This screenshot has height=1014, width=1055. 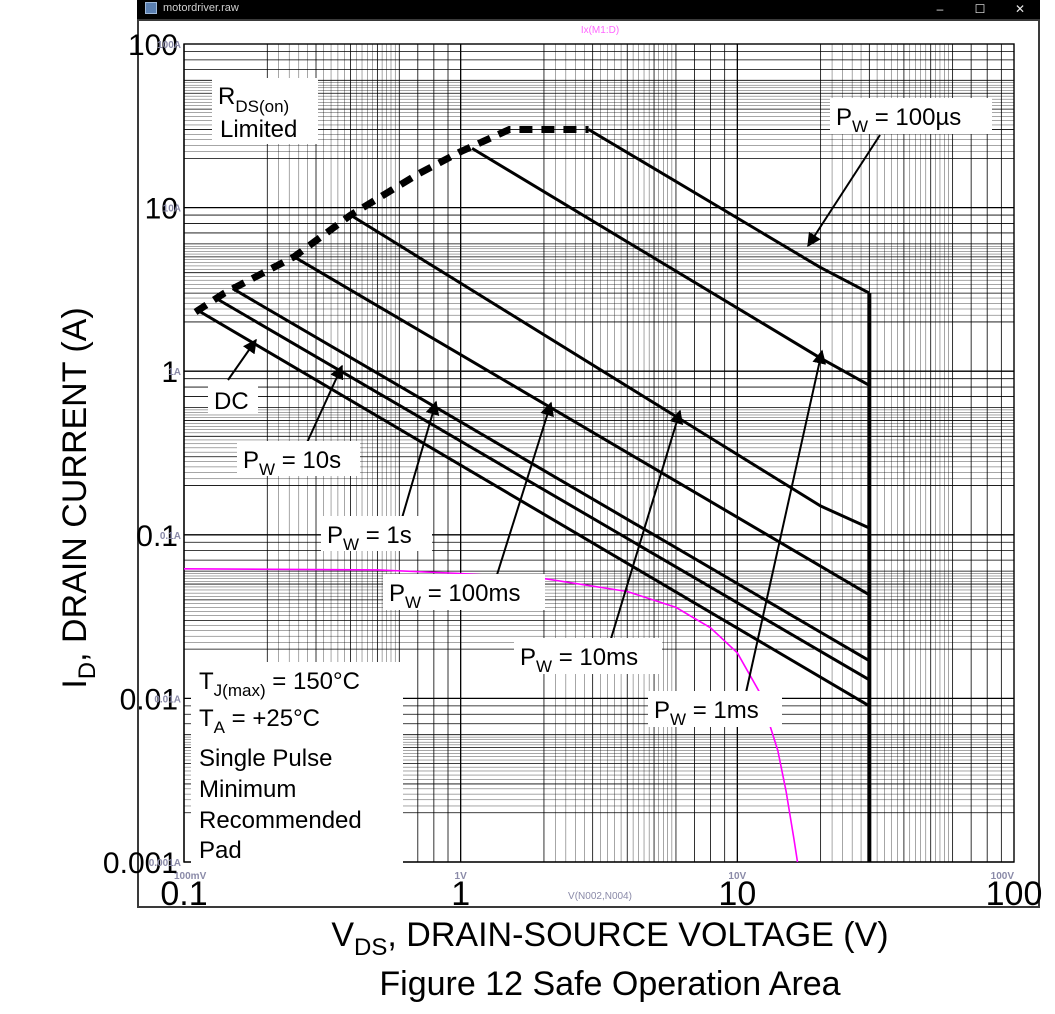 I want to click on pw-10s-label: PW = 10s, so click(x=292, y=463).